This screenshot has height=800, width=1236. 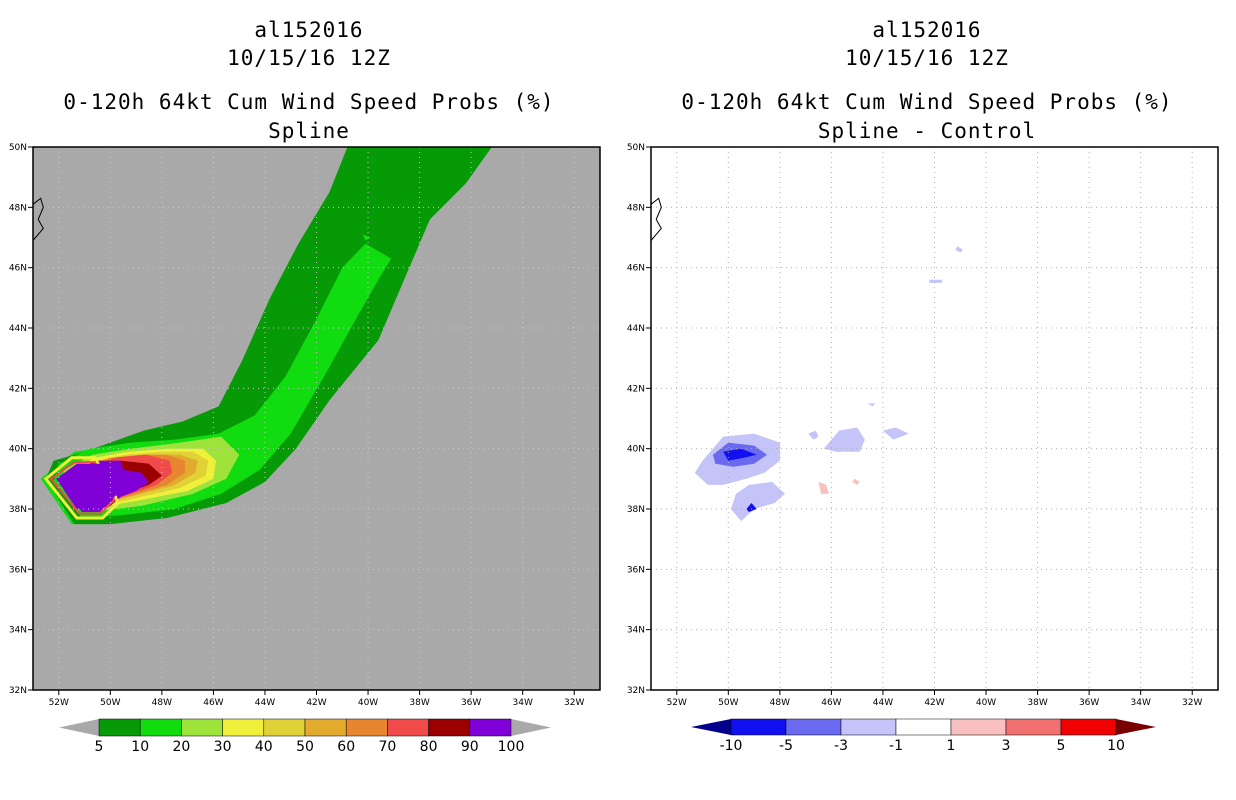 What do you see at coordinates (936, 281) in the screenshot?
I see `diff-minus-1-3-dot-45n` at bounding box center [936, 281].